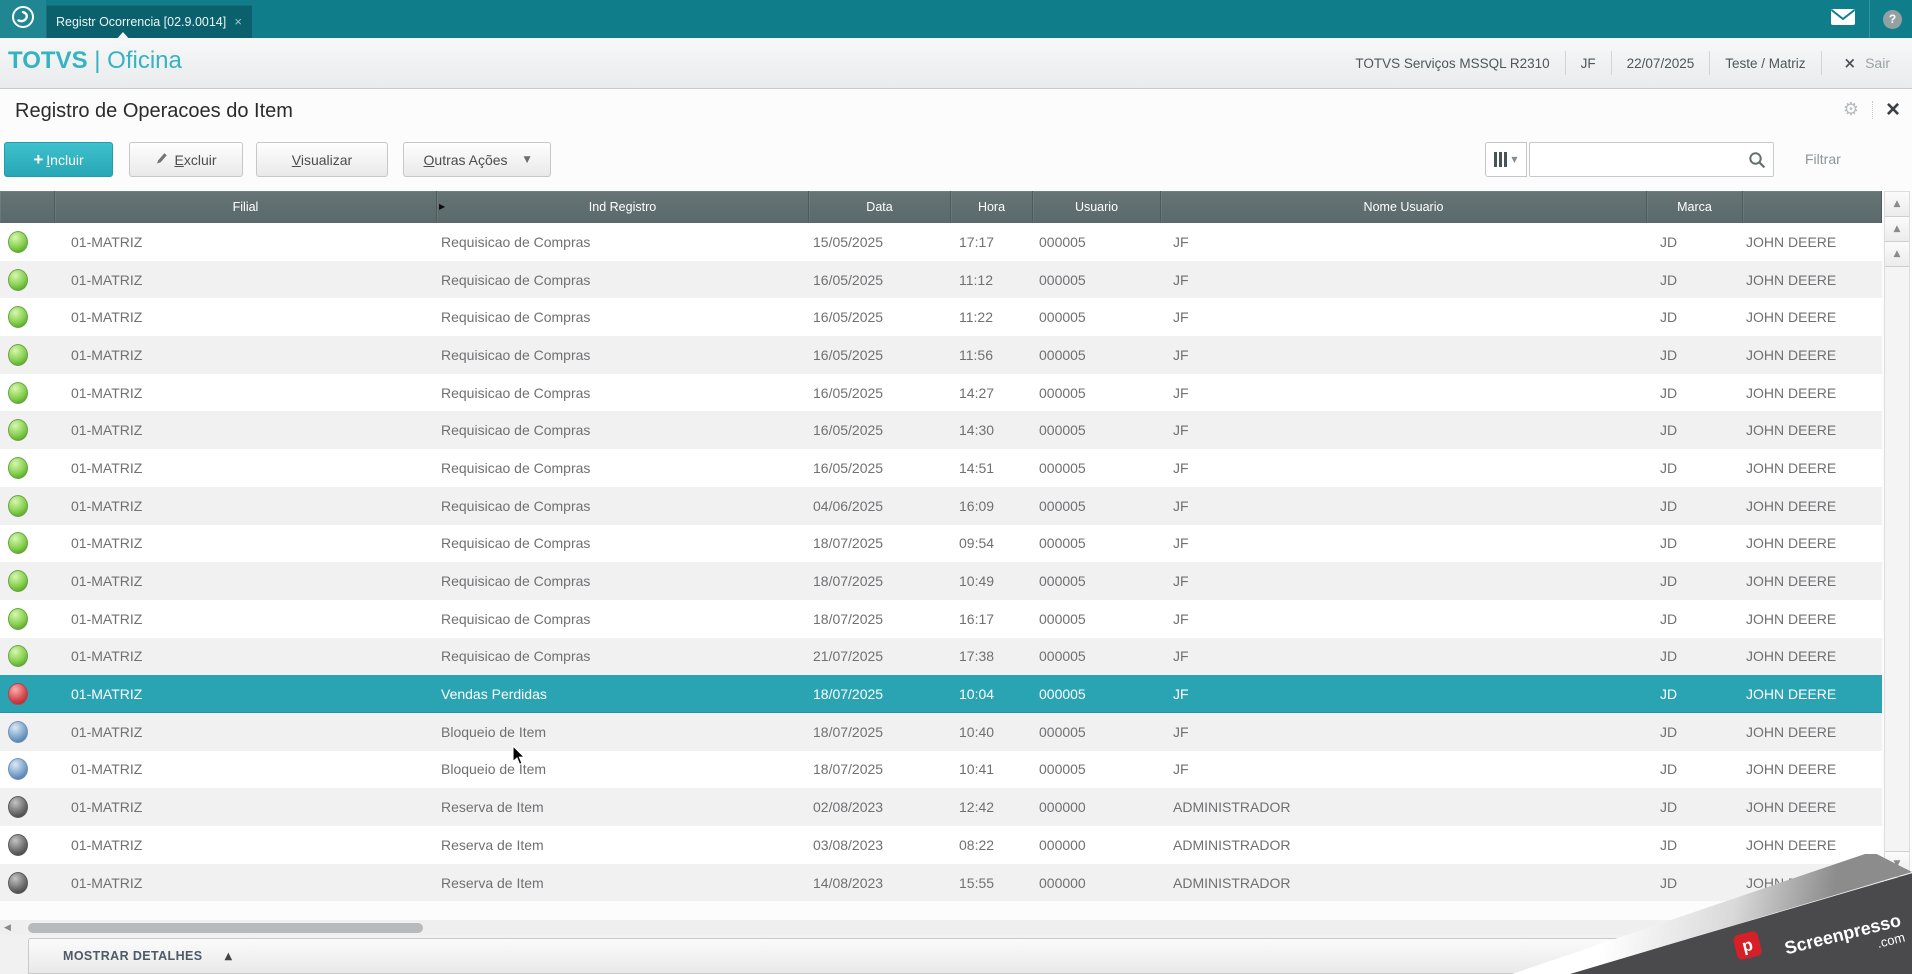 The width and height of the screenshot is (1912, 974). Describe the element at coordinates (58, 159) in the screenshot. I see `incluir-button: + Incluir` at that location.